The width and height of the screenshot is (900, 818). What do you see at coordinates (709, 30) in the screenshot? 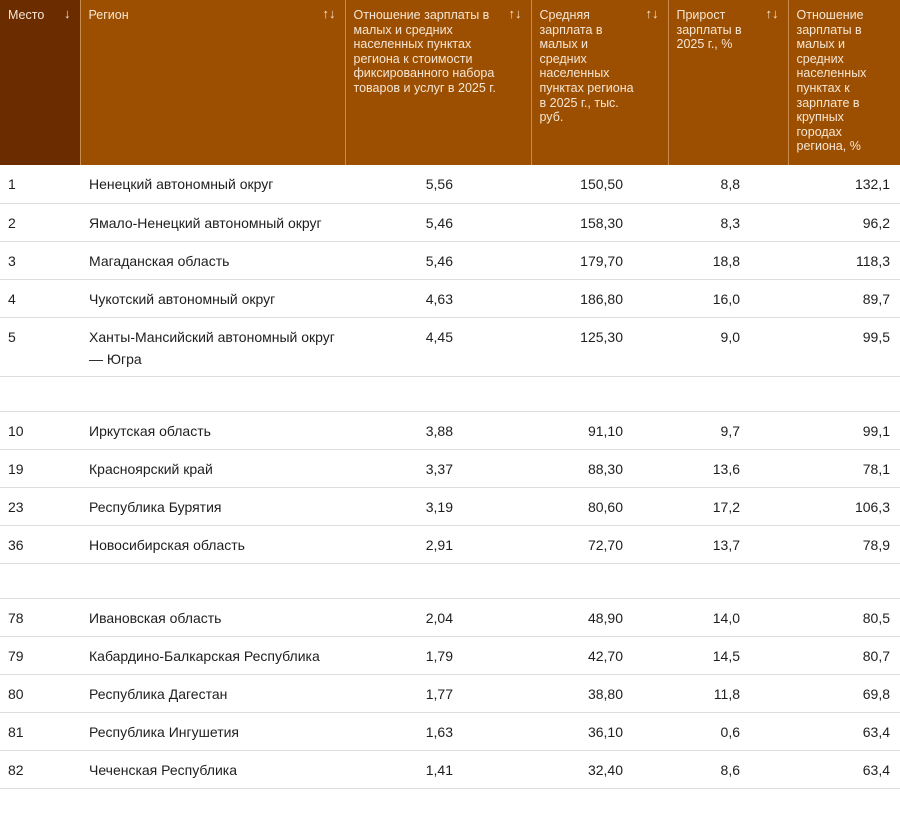
I see `column-label: Прирост зарплаты в 2025 г., %` at bounding box center [709, 30].